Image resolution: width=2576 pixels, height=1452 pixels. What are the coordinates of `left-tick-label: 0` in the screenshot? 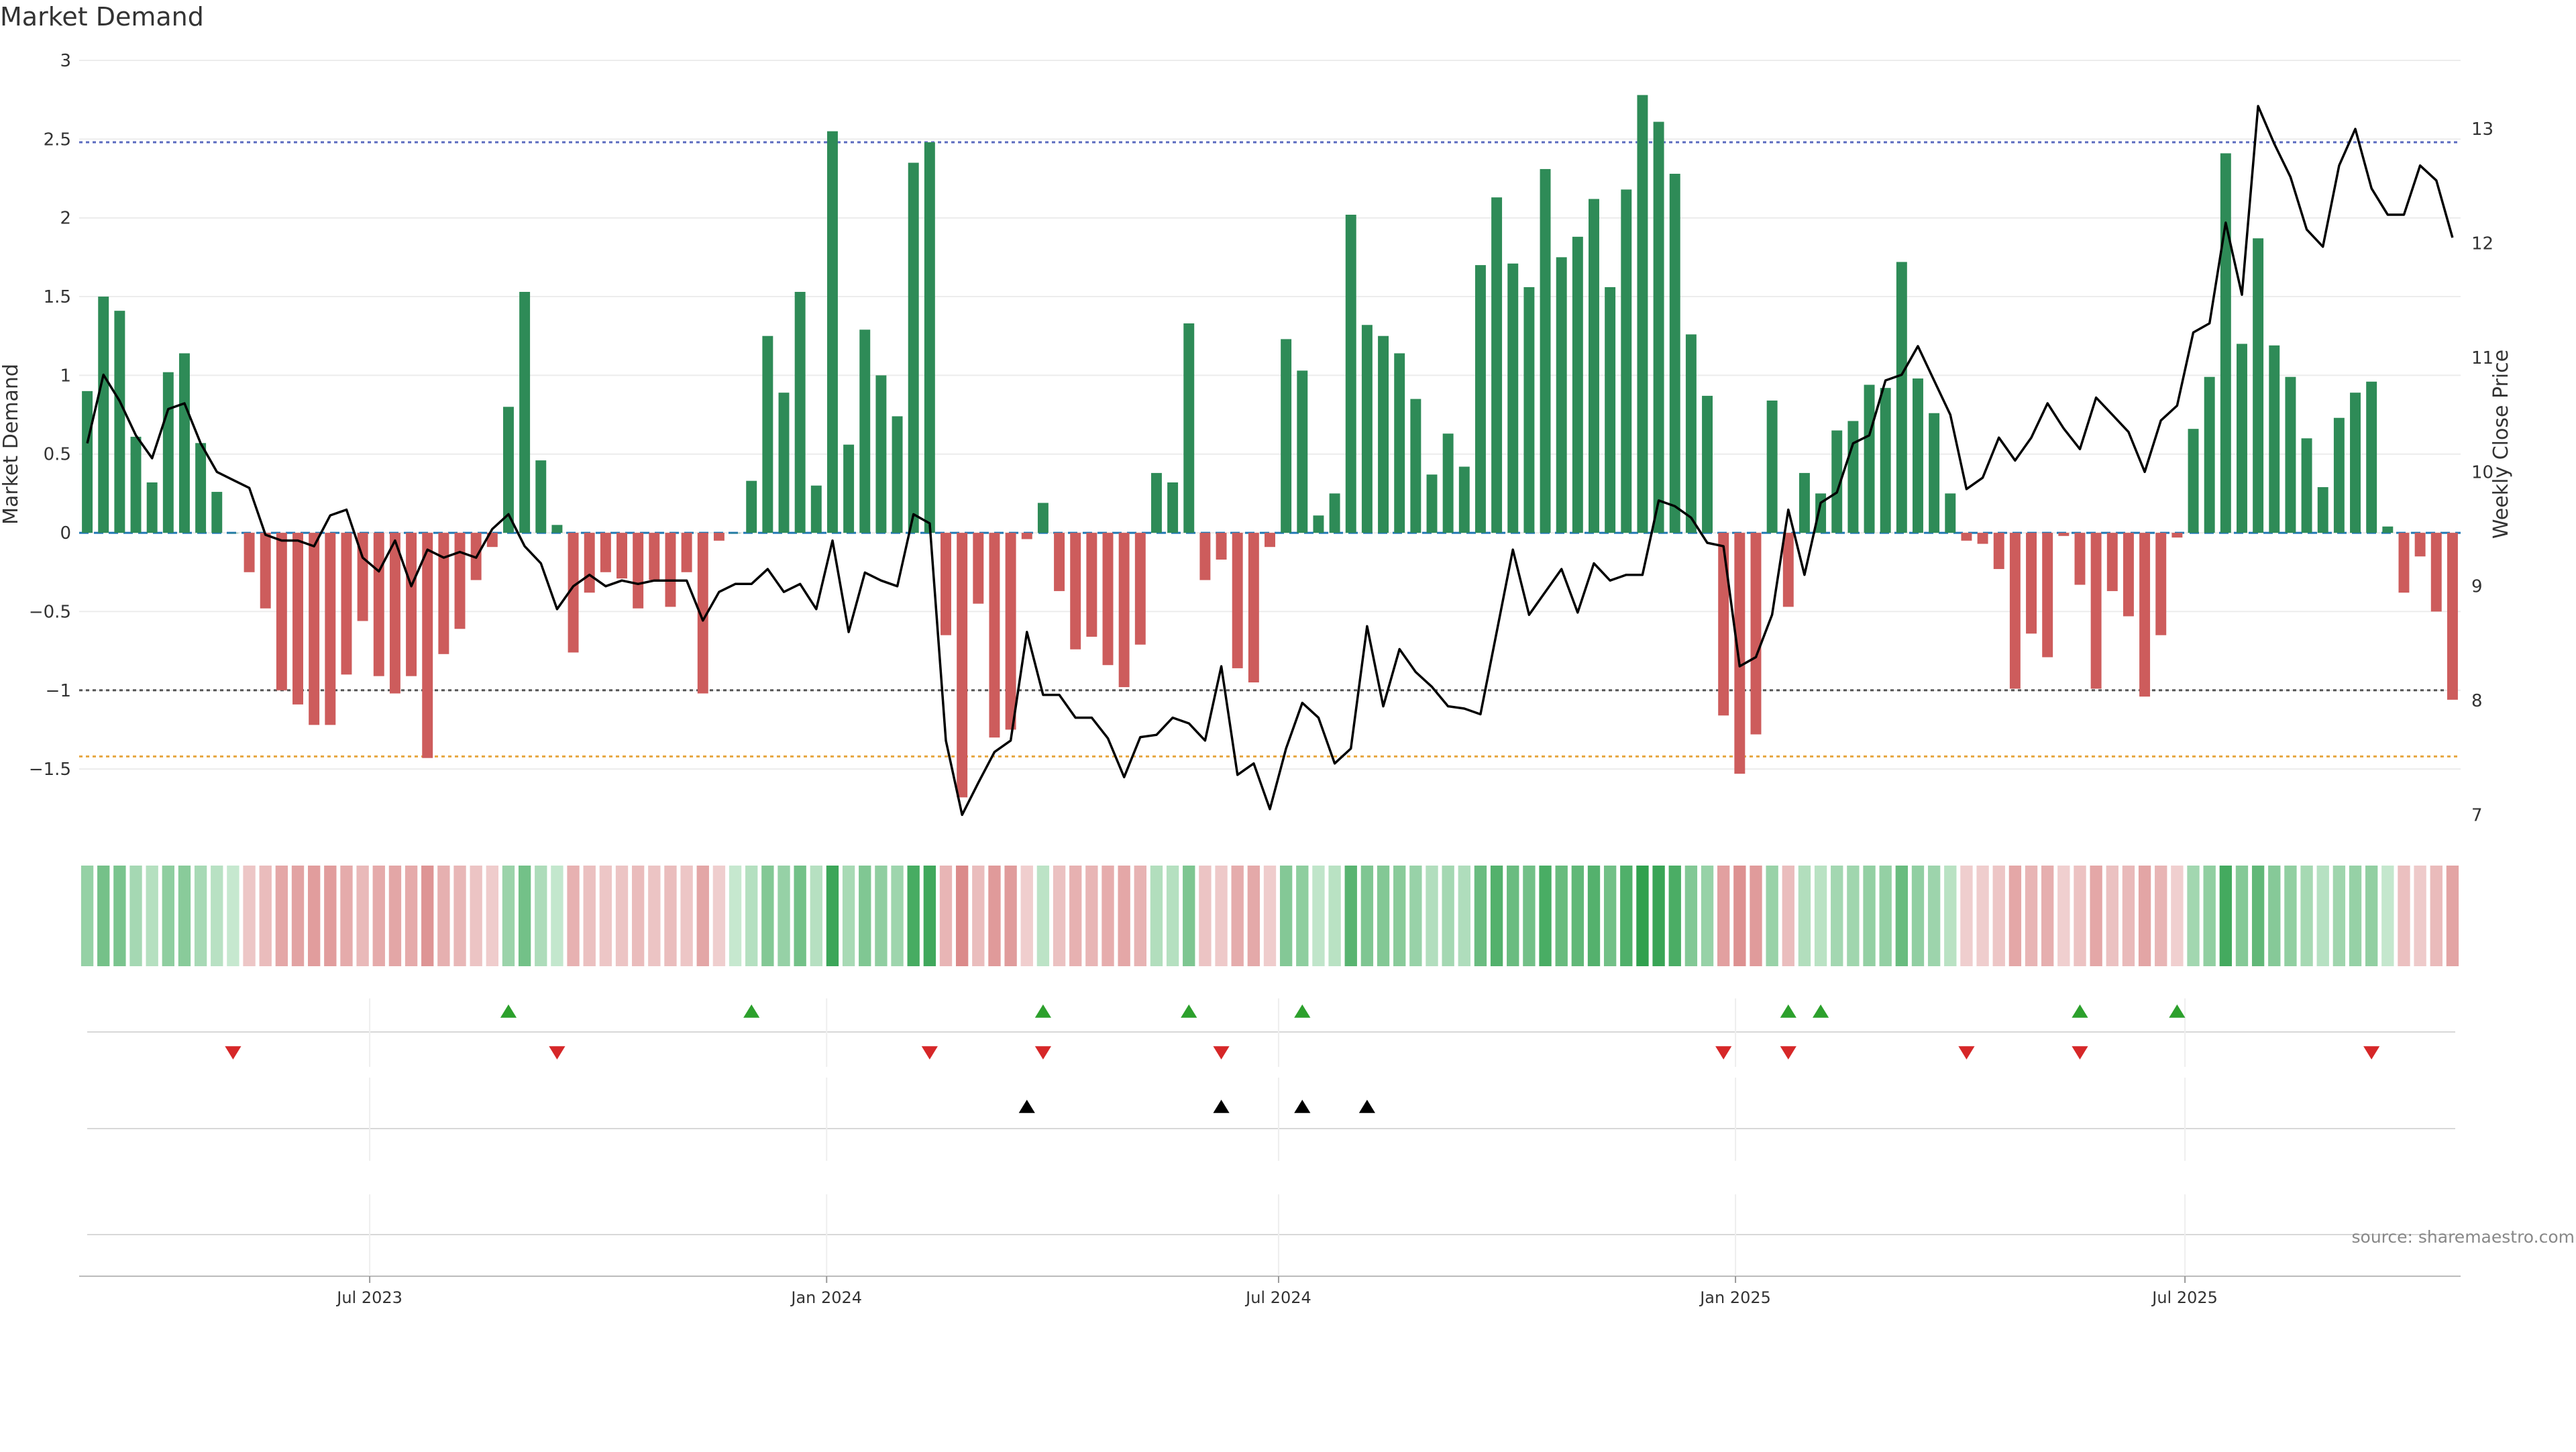 It's located at (65, 533).